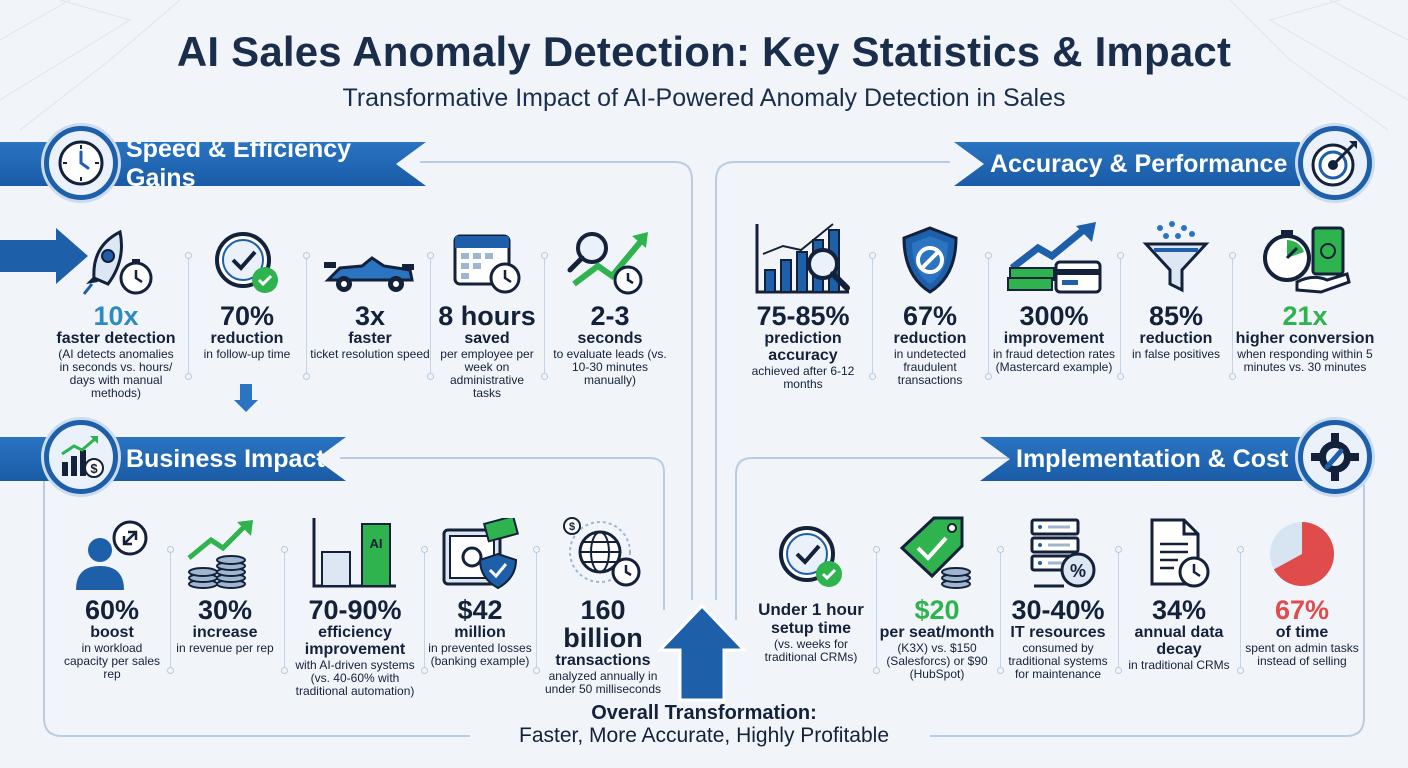  What do you see at coordinates (1179, 641) in the screenshot?
I see `stat-label: annual data decay` at bounding box center [1179, 641].